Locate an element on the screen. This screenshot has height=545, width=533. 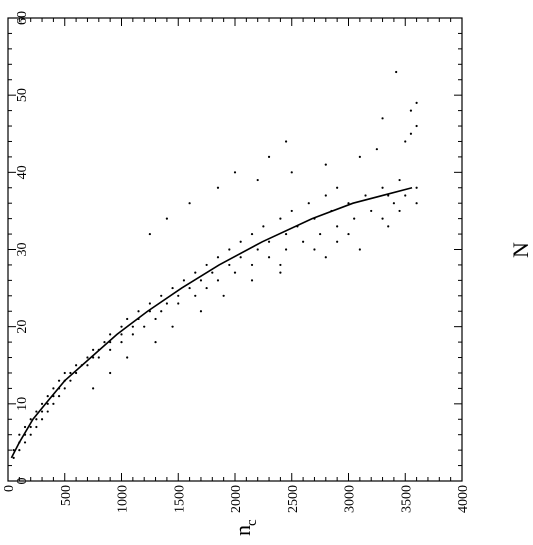
x-axis-label-sub: c is located at coordinates (252, 522).